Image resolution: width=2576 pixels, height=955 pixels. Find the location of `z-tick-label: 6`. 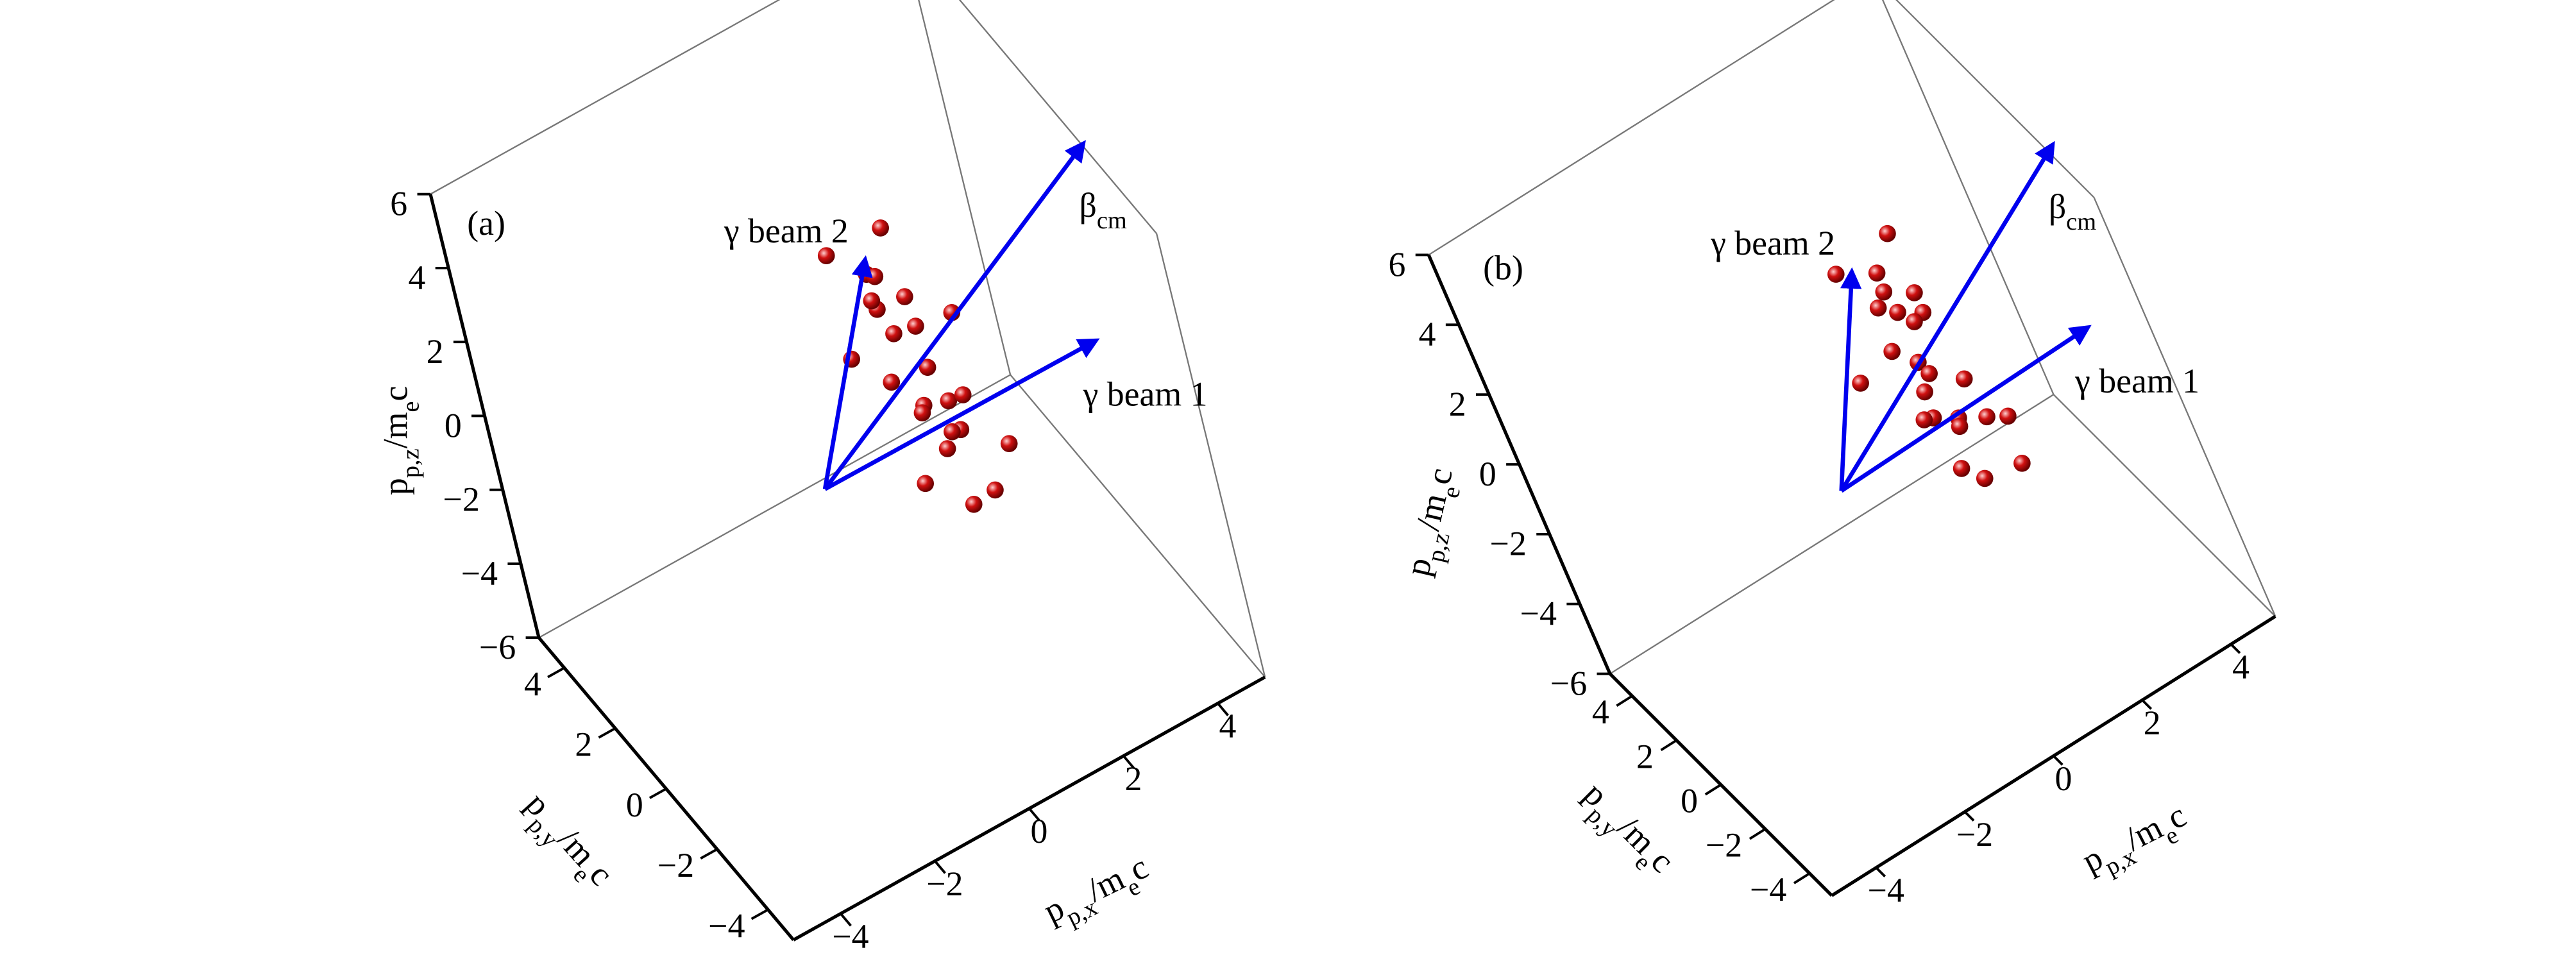

z-tick-label: 6 is located at coordinates (1396, 264).